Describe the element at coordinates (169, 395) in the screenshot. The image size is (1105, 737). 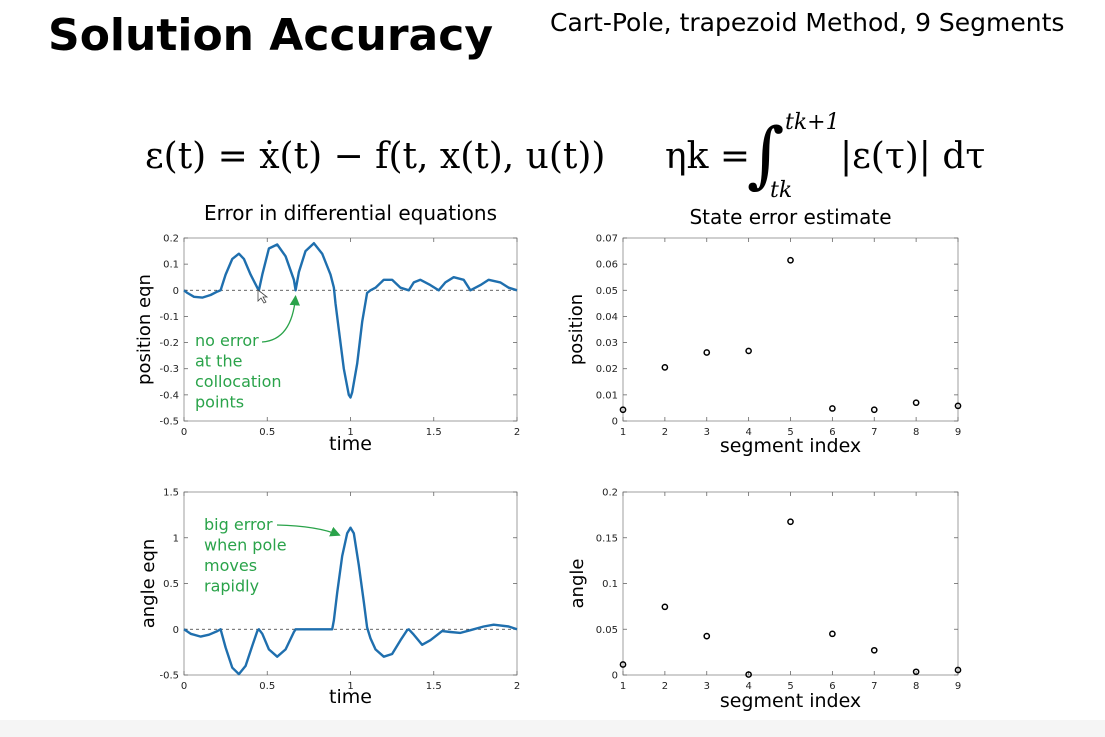
I see `y-tick-label: -0.4` at that location.